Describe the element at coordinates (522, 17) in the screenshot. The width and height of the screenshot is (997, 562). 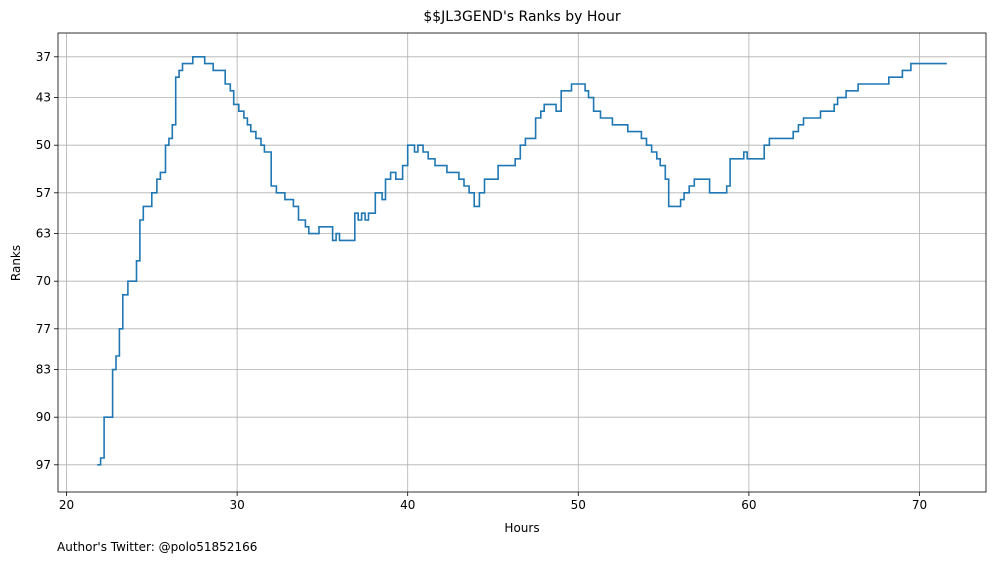
I see `chart-title: $$JL3GEND's Ranks by Hour` at that location.